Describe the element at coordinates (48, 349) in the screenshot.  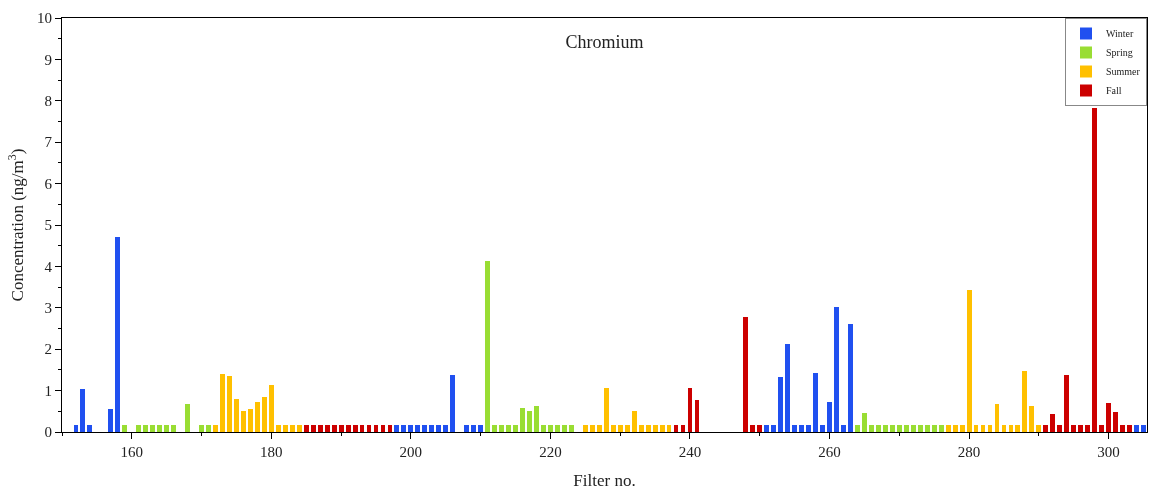
I see `y-tick-label: 2` at that location.